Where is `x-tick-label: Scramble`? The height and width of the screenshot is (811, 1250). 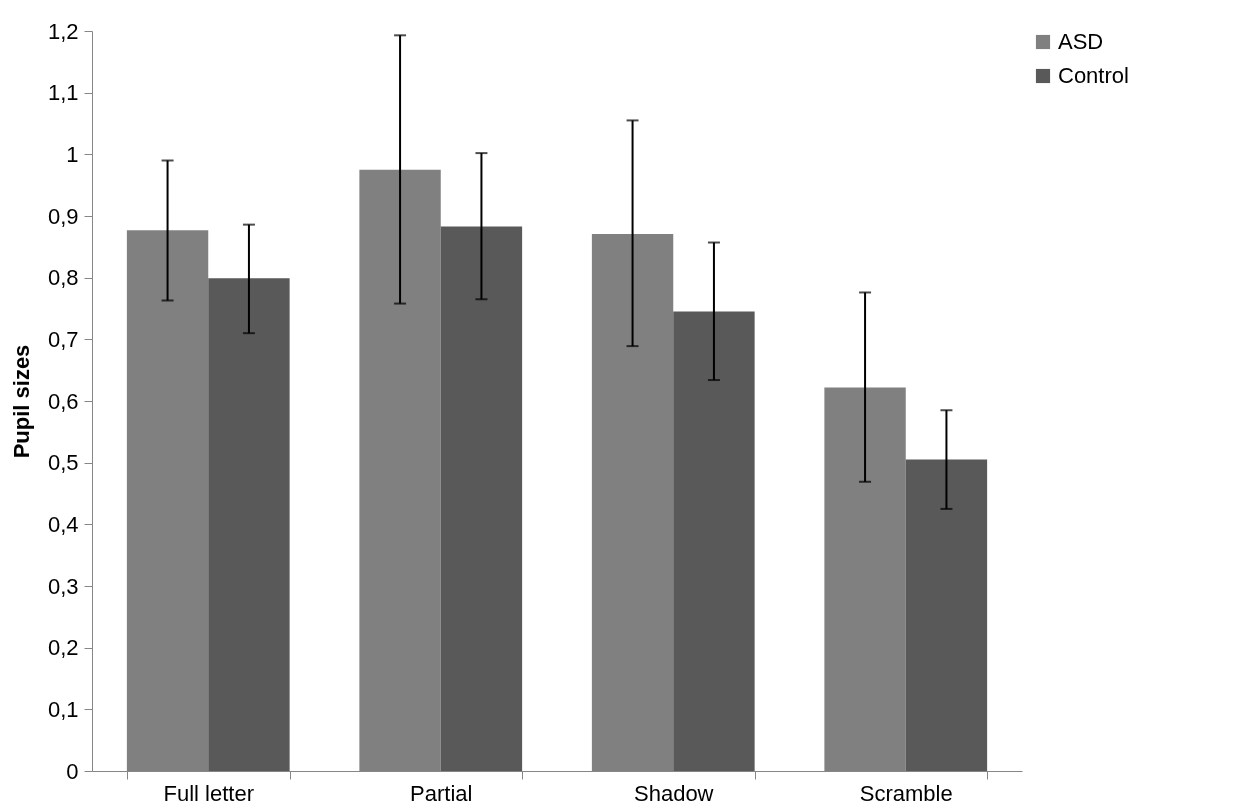
x-tick-label: Scramble is located at coordinates (906, 793).